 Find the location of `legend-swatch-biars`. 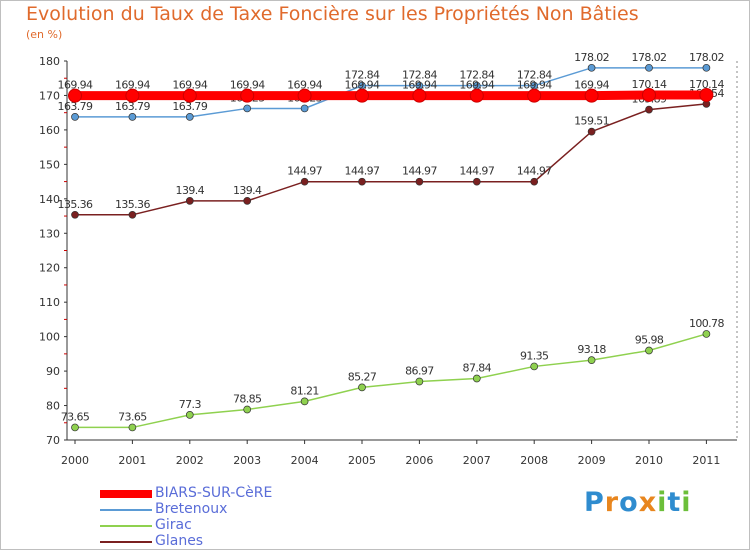

legend-swatch-biars is located at coordinates (126, 494).